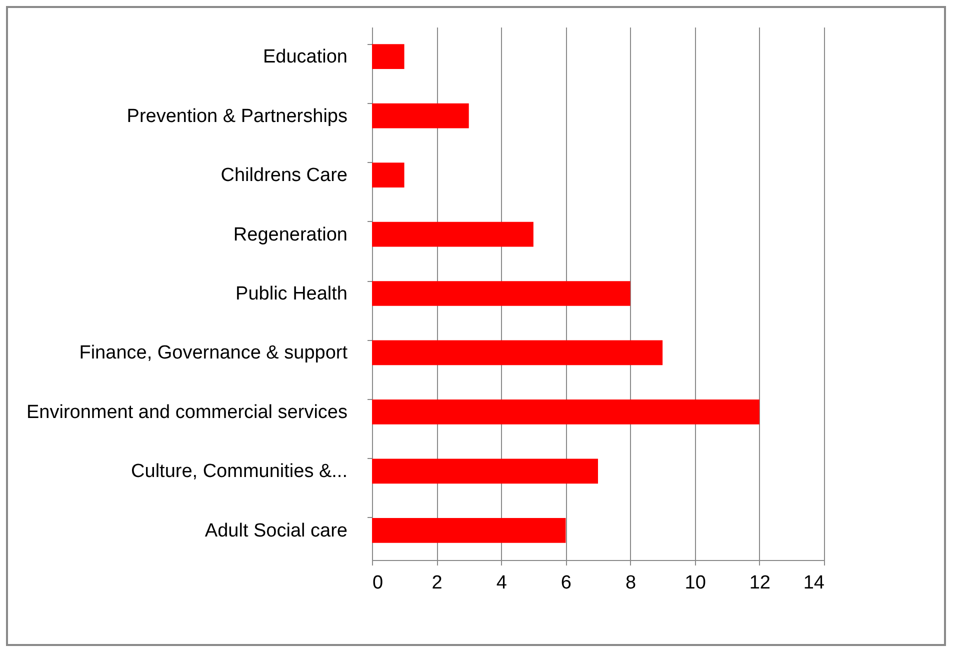 The height and width of the screenshot is (656, 955). I want to click on x-tick-label: 10, so click(695, 583).